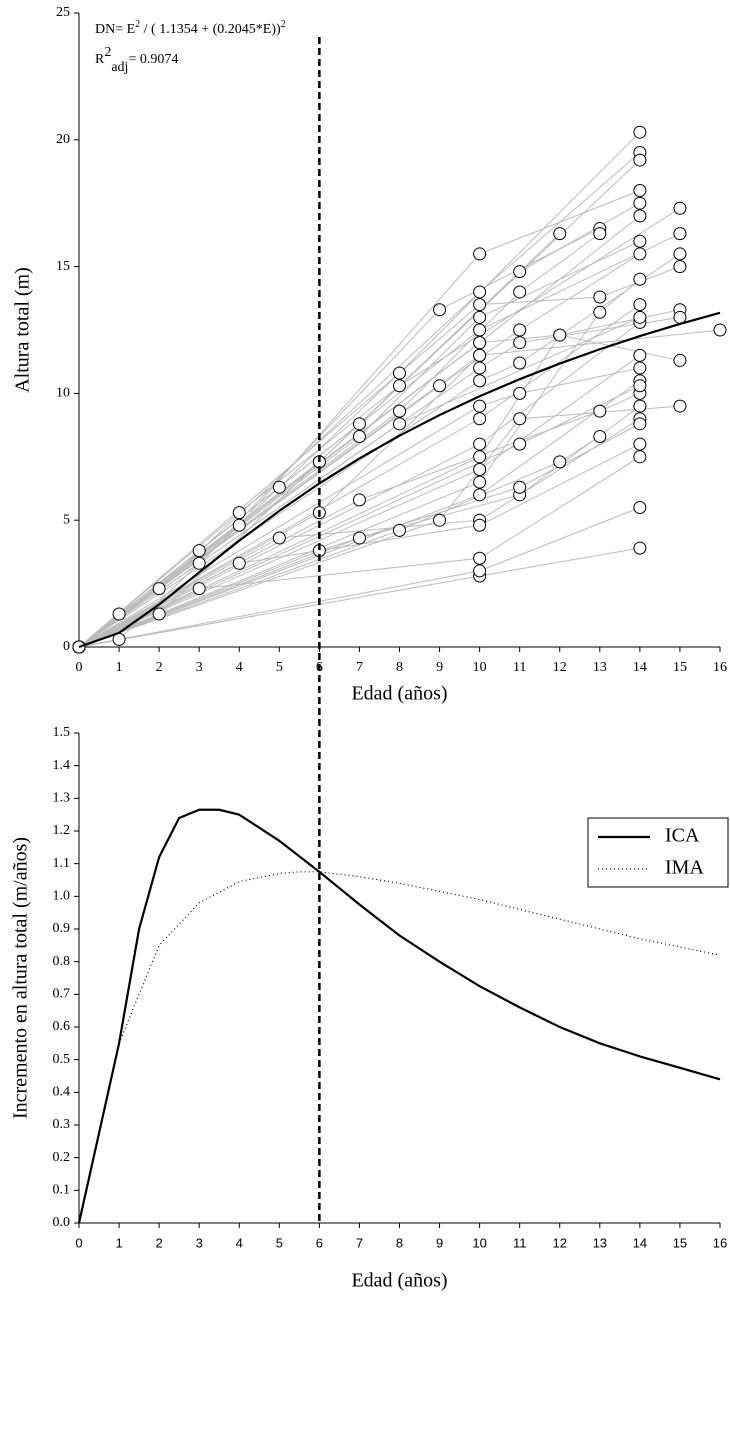 Image resolution: width=730 pixels, height=1442 pixels. I want to click on y-tick-label: 1.3, so click(62, 798).